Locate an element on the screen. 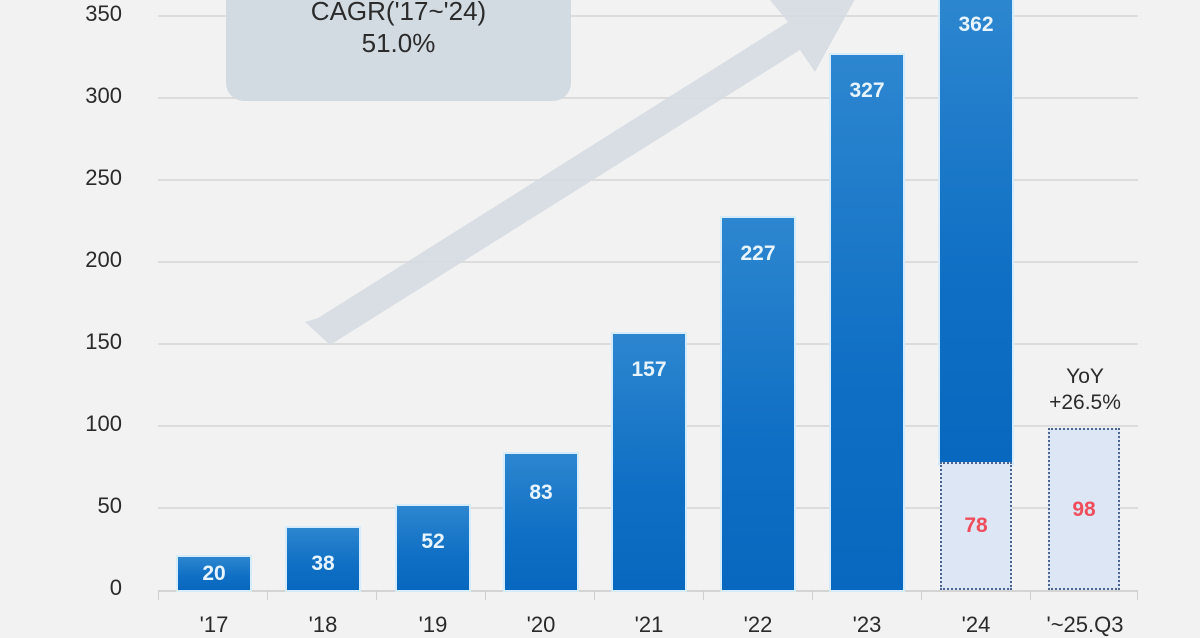  bar-2024: 362 is located at coordinates (976, 232).